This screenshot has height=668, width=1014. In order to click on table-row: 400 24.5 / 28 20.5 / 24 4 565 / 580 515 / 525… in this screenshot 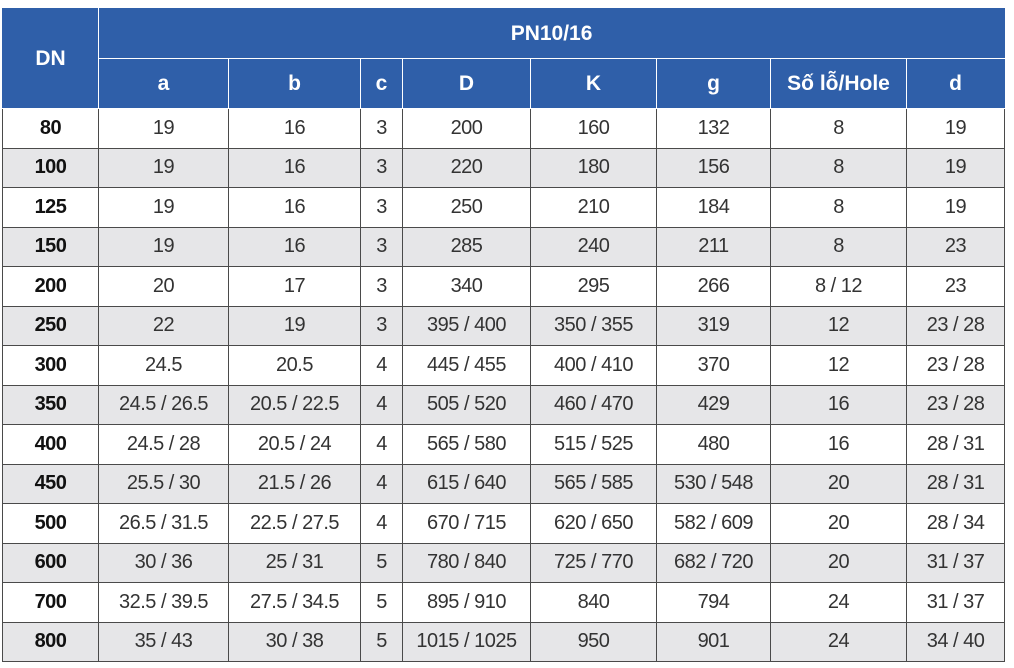, I will do `click(504, 444)`.